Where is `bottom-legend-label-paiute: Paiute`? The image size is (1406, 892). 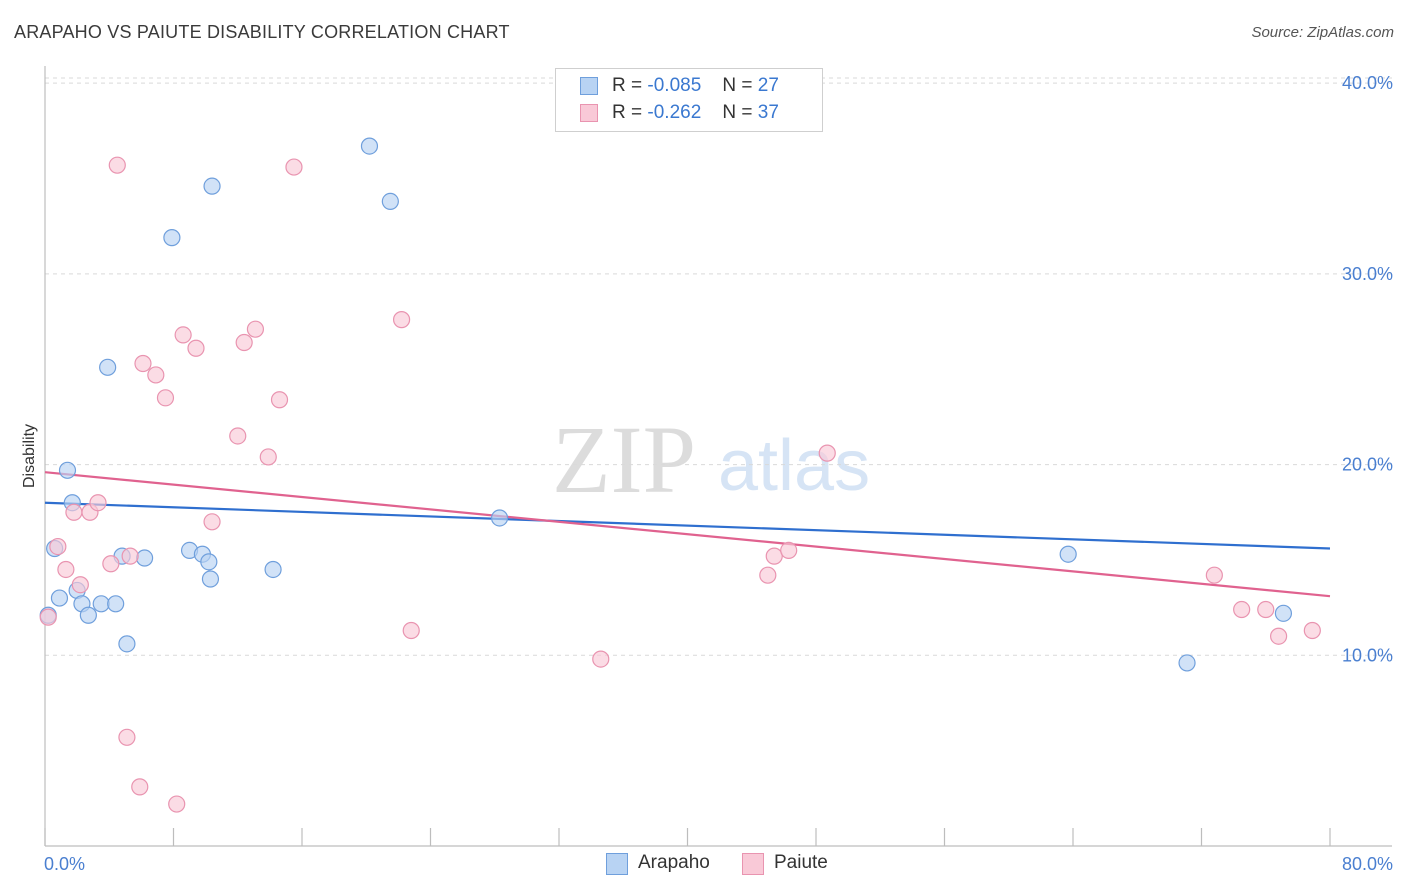
bottom-legend-label-paiute: Paiute is located at coordinates (801, 862).